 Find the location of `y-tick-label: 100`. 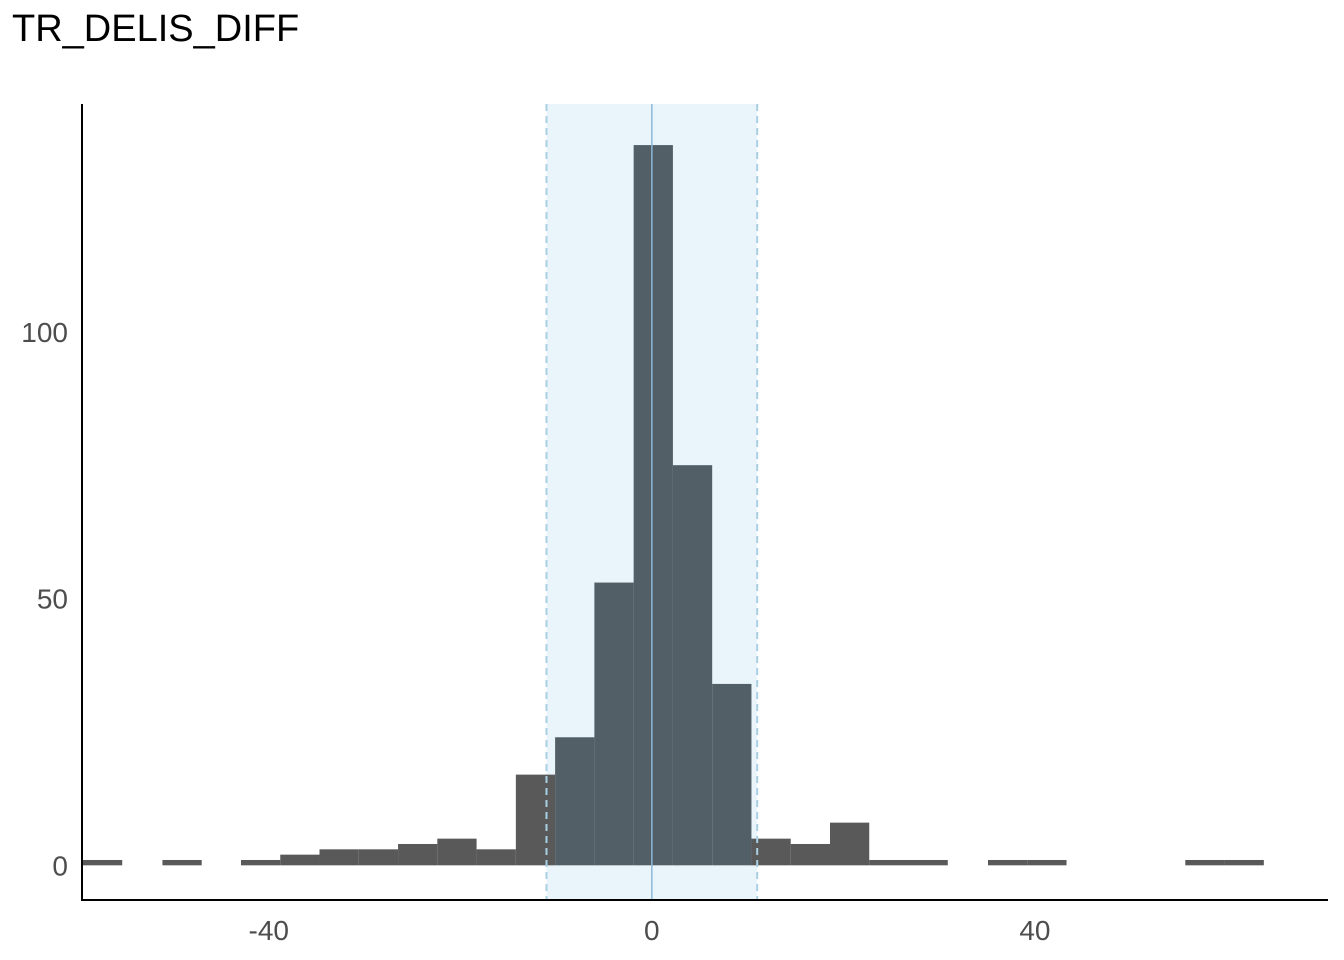

y-tick-label: 100 is located at coordinates (44, 332).